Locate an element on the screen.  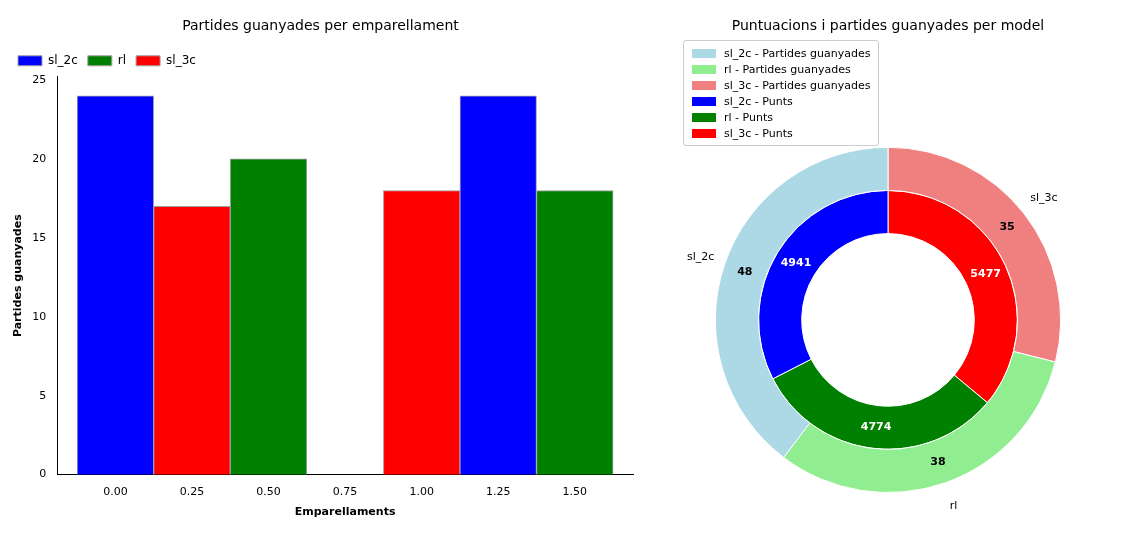
data-label: 35 is located at coordinates (1007, 226).